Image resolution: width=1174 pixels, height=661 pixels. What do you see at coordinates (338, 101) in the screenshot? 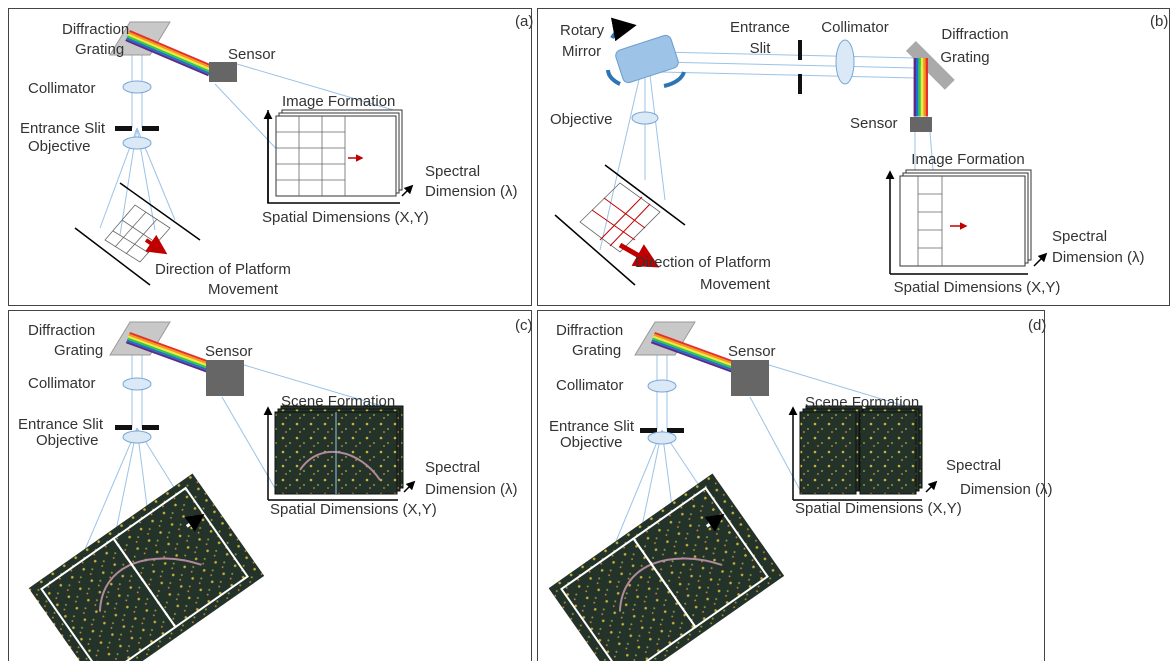
I see `label: Image Formation` at bounding box center [338, 101].